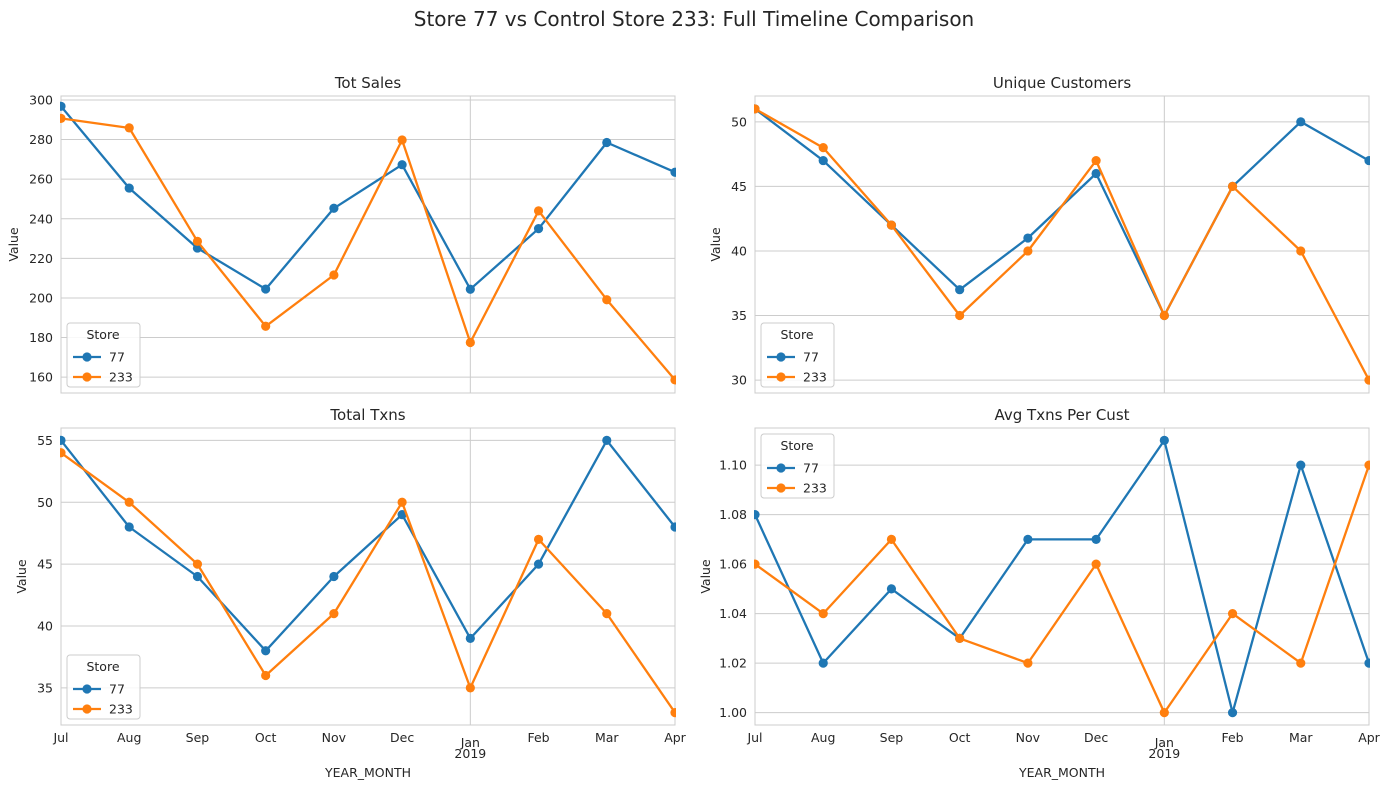 The height and width of the screenshot is (788, 1389). What do you see at coordinates (45, 687) in the screenshot?
I see `y-tick-label: 35` at bounding box center [45, 687].